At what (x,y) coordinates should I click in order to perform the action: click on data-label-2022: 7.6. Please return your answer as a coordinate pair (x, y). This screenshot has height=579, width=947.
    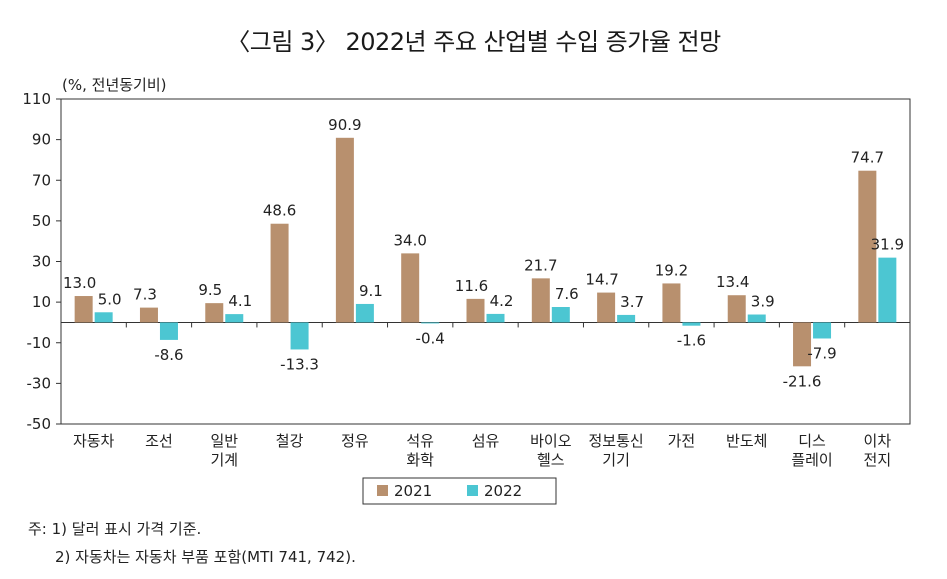
    Looking at the image, I should click on (567, 294).